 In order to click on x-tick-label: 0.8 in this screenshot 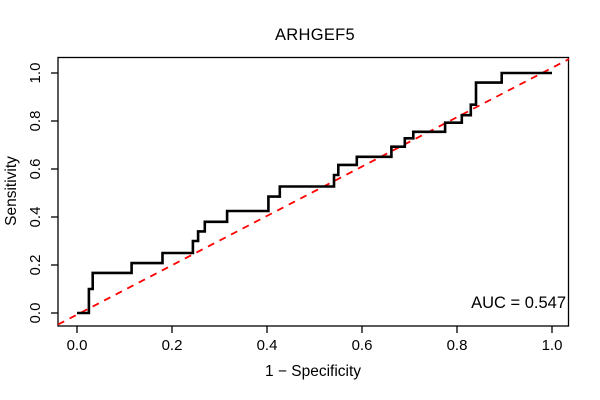, I will do `click(457, 345)`.